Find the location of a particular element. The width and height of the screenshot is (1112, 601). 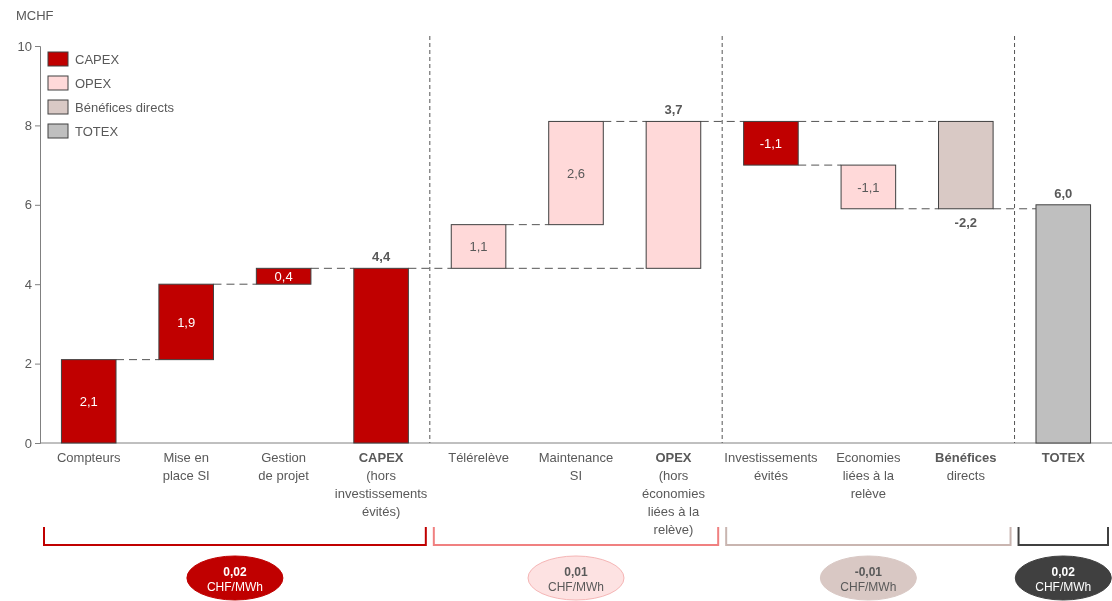

legend-label: CAPEX is located at coordinates (97, 59).